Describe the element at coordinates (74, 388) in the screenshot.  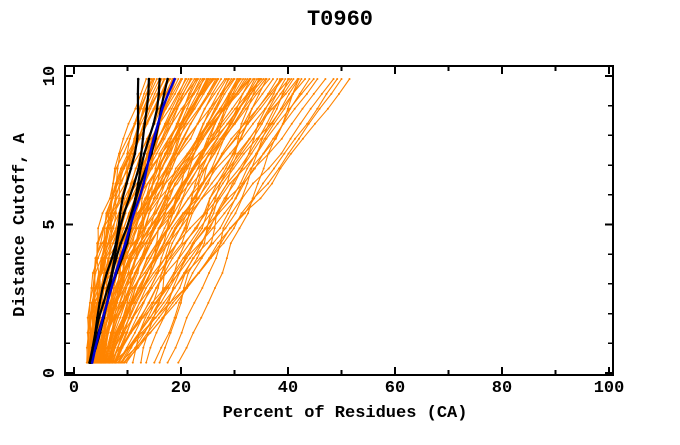
I see `x-tick-label: 0` at that location.